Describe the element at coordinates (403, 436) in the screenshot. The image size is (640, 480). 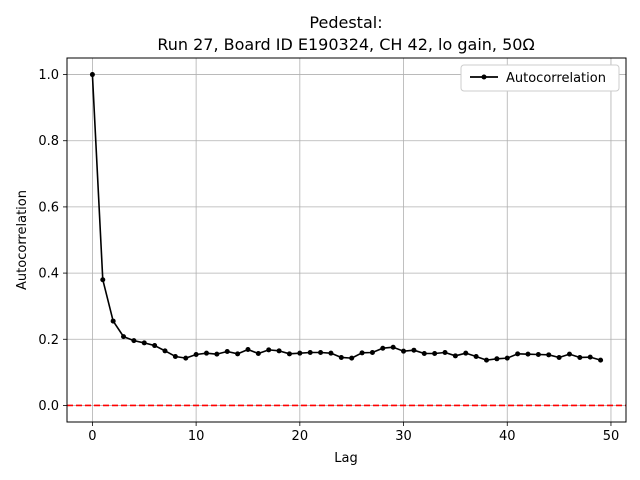
I see `x-tick-label: 30` at that location.